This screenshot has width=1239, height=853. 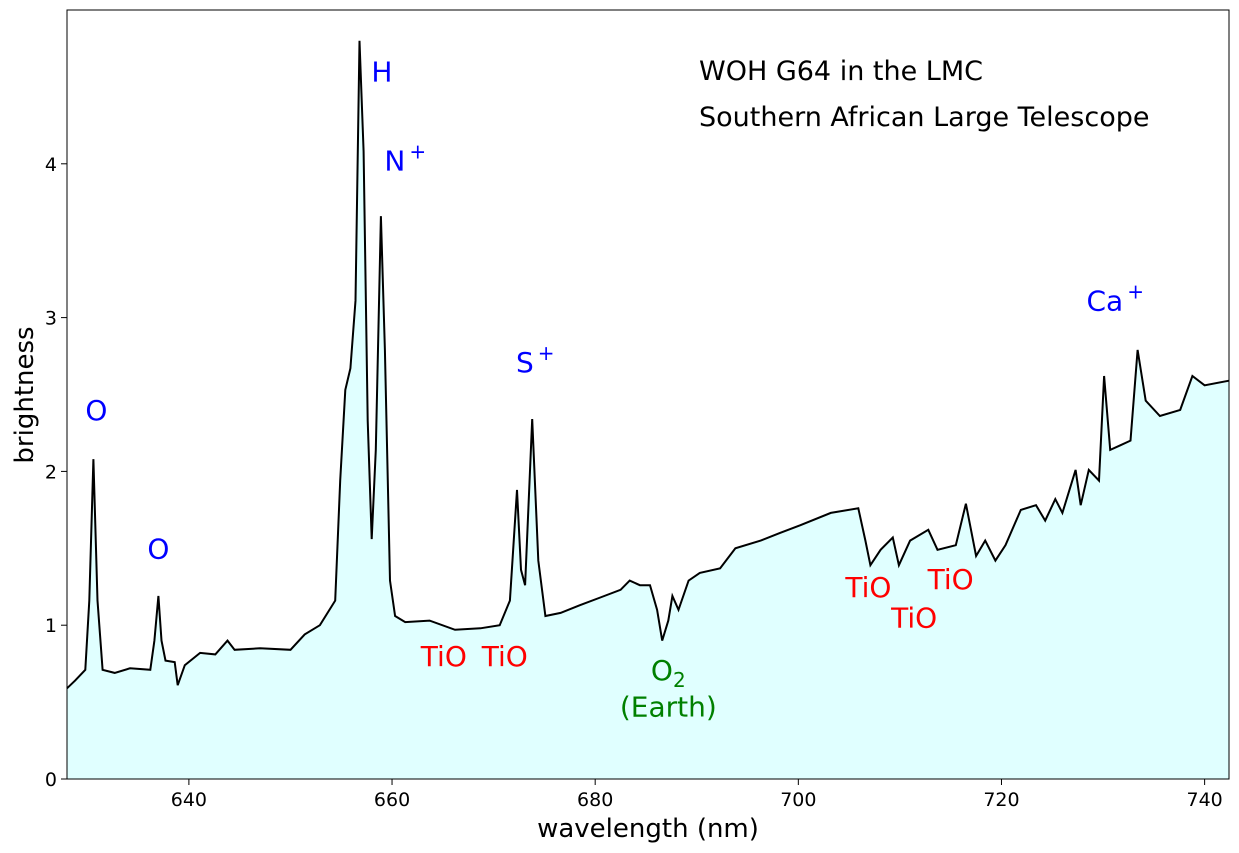 I want to click on annotation-subscript: 2, so click(x=679, y=680).